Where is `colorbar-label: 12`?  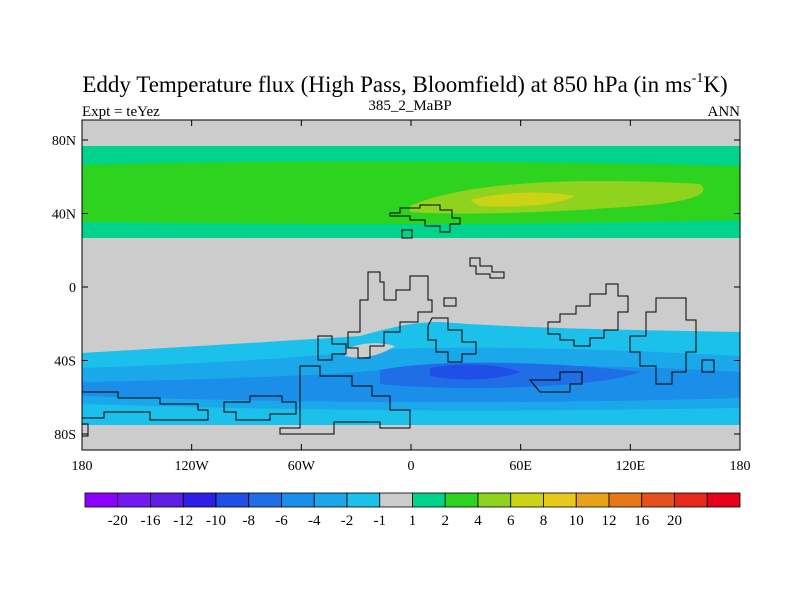
colorbar-label: 12 is located at coordinates (609, 521).